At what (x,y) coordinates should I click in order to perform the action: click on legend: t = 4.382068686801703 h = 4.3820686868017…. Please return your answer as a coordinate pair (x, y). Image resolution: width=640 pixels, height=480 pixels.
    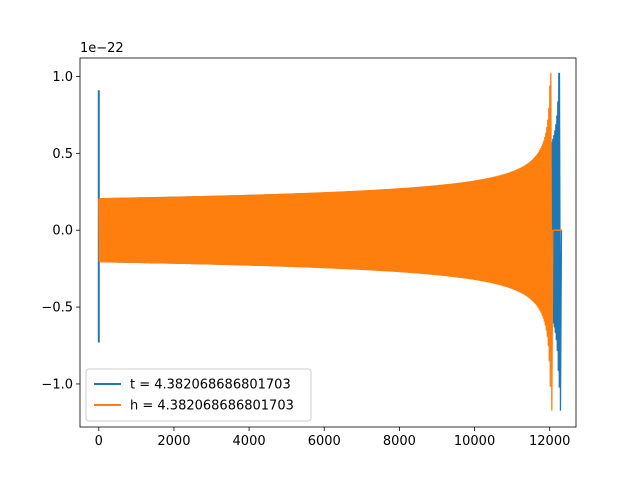
    Looking at the image, I should click on (198, 395).